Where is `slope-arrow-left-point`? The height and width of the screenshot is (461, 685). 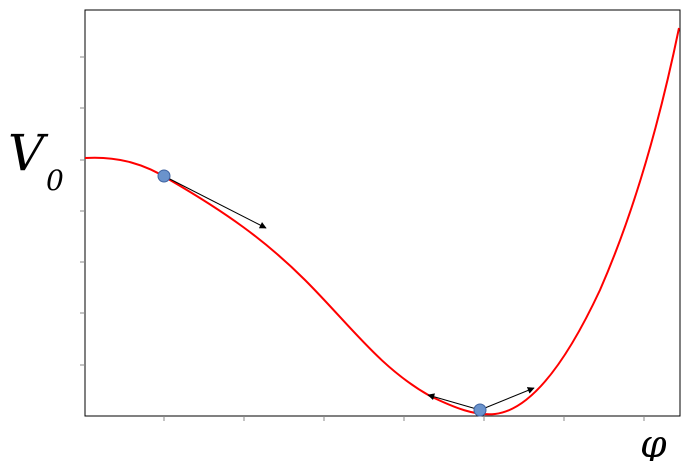
slope-arrow-left-point is located at coordinates (215, 202).